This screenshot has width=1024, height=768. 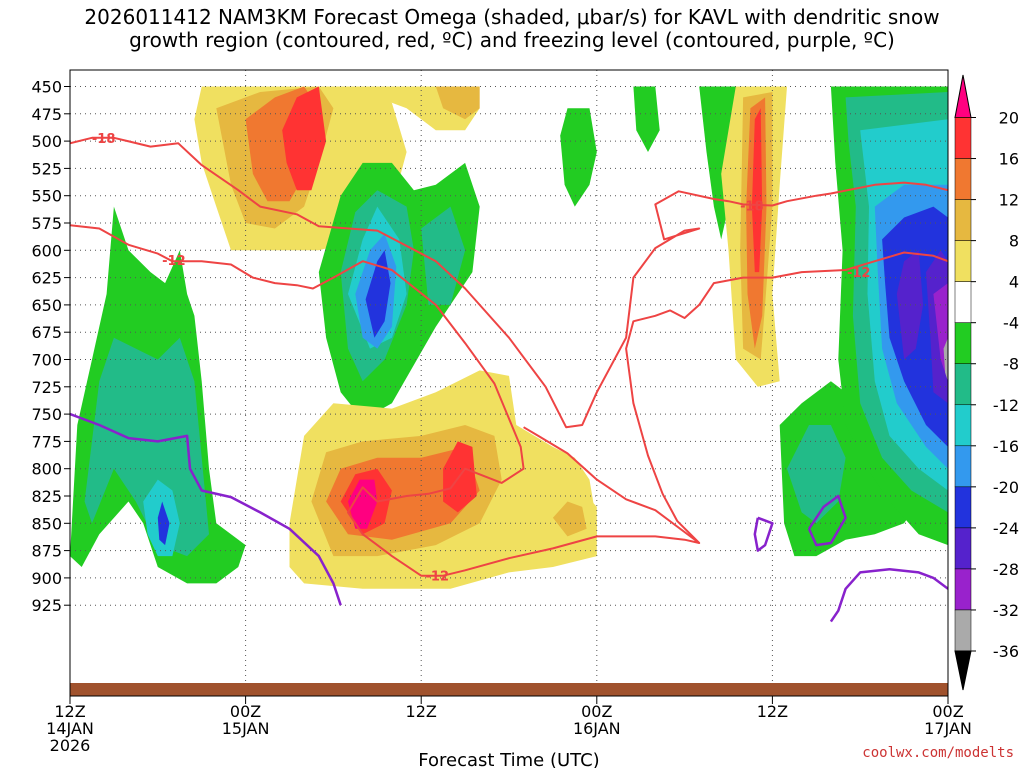 I want to click on x-axis-title: Forecast Time (UTC), so click(x=508, y=759).